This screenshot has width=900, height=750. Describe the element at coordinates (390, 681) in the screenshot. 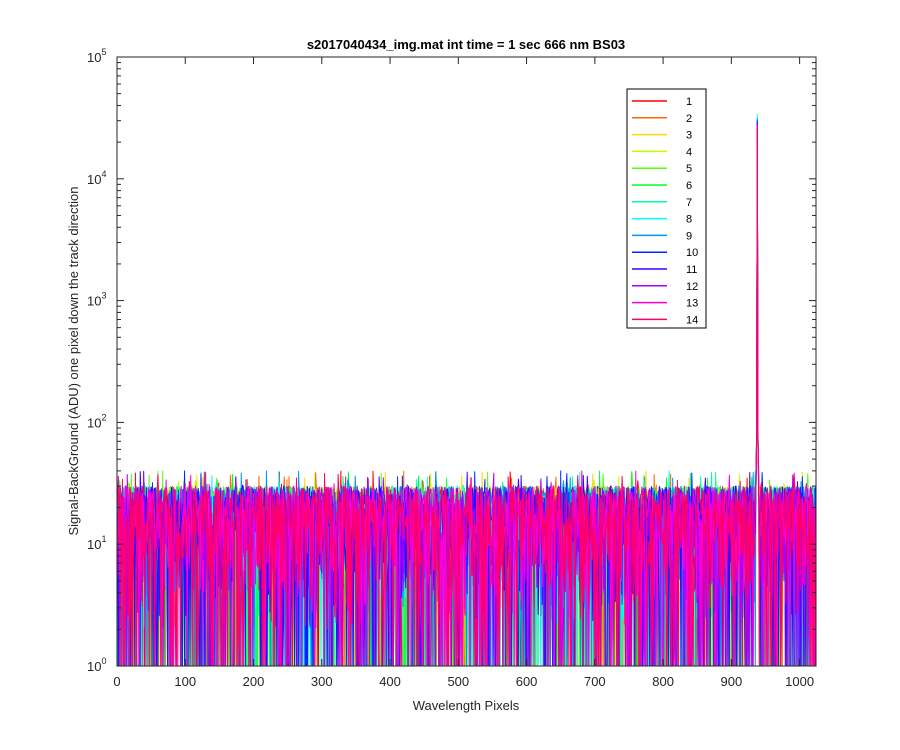

I see `x-tick-label: 400` at that location.